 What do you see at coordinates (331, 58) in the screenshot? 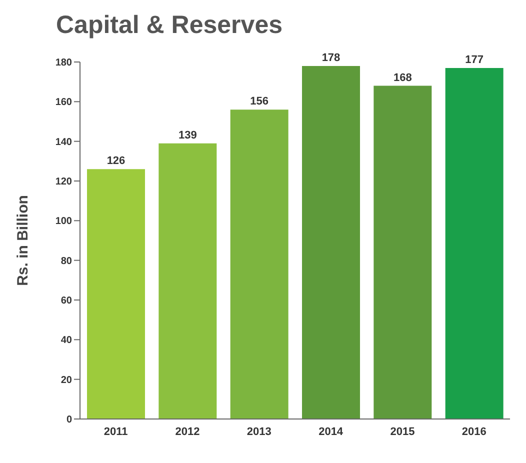
I see `data-label: 178` at bounding box center [331, 58].